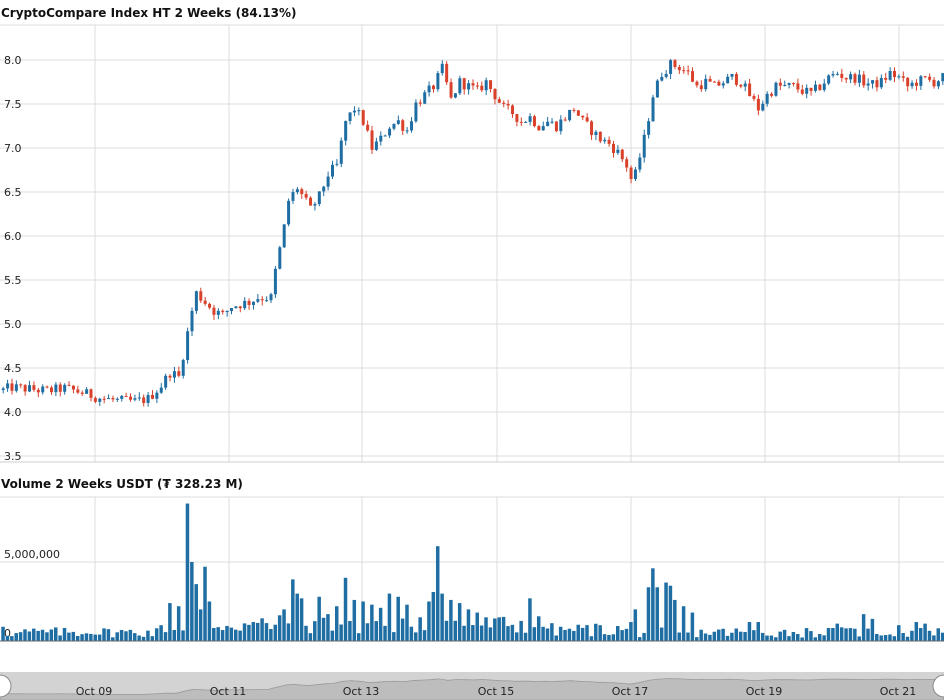 This screenshot has height=700, width=944. I want to click on navigator-right-handle, so click(938, 686).